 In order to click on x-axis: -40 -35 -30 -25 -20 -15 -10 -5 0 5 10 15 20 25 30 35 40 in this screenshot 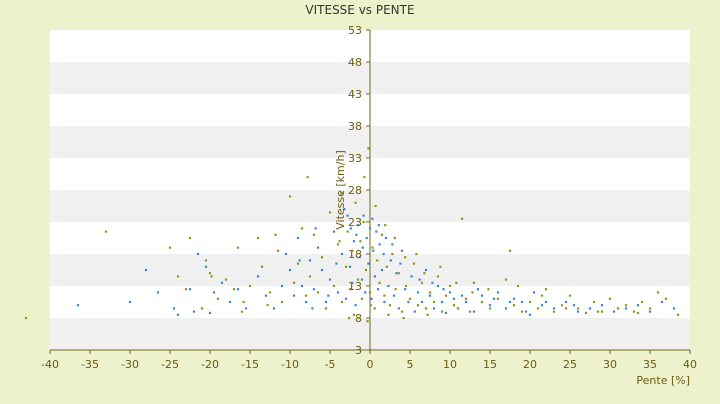, I will do `click(369, 360)`.